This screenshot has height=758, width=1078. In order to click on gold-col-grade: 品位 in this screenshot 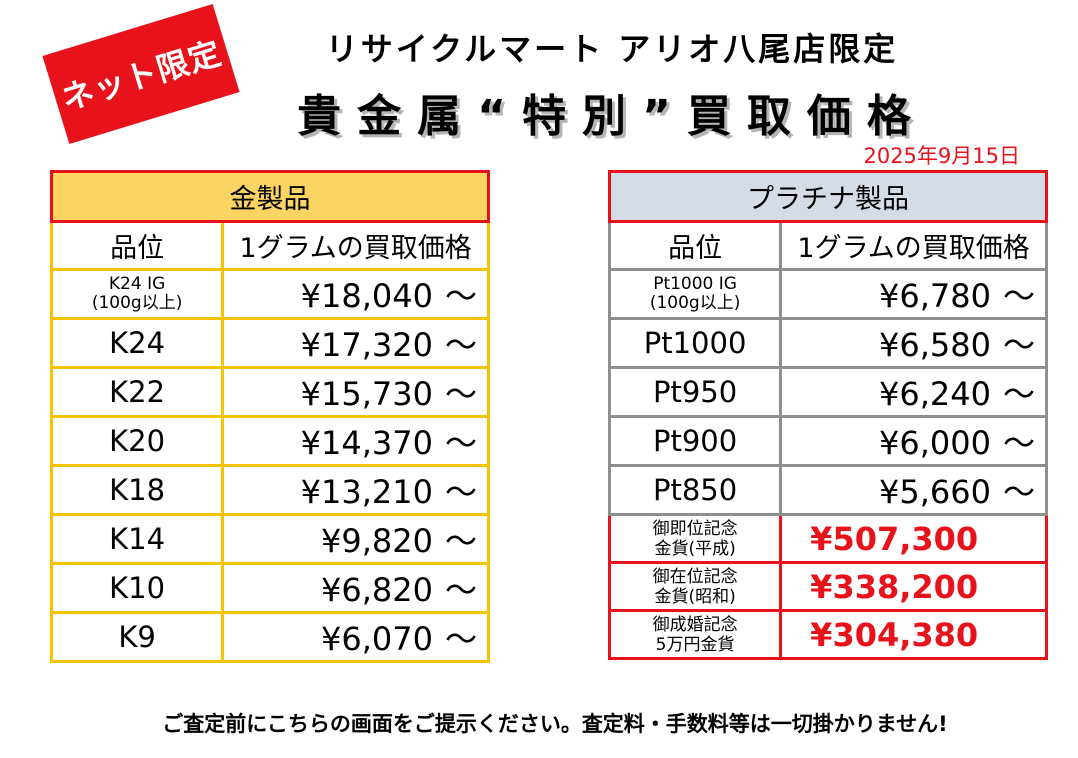, I will do `click(137, 245)`.